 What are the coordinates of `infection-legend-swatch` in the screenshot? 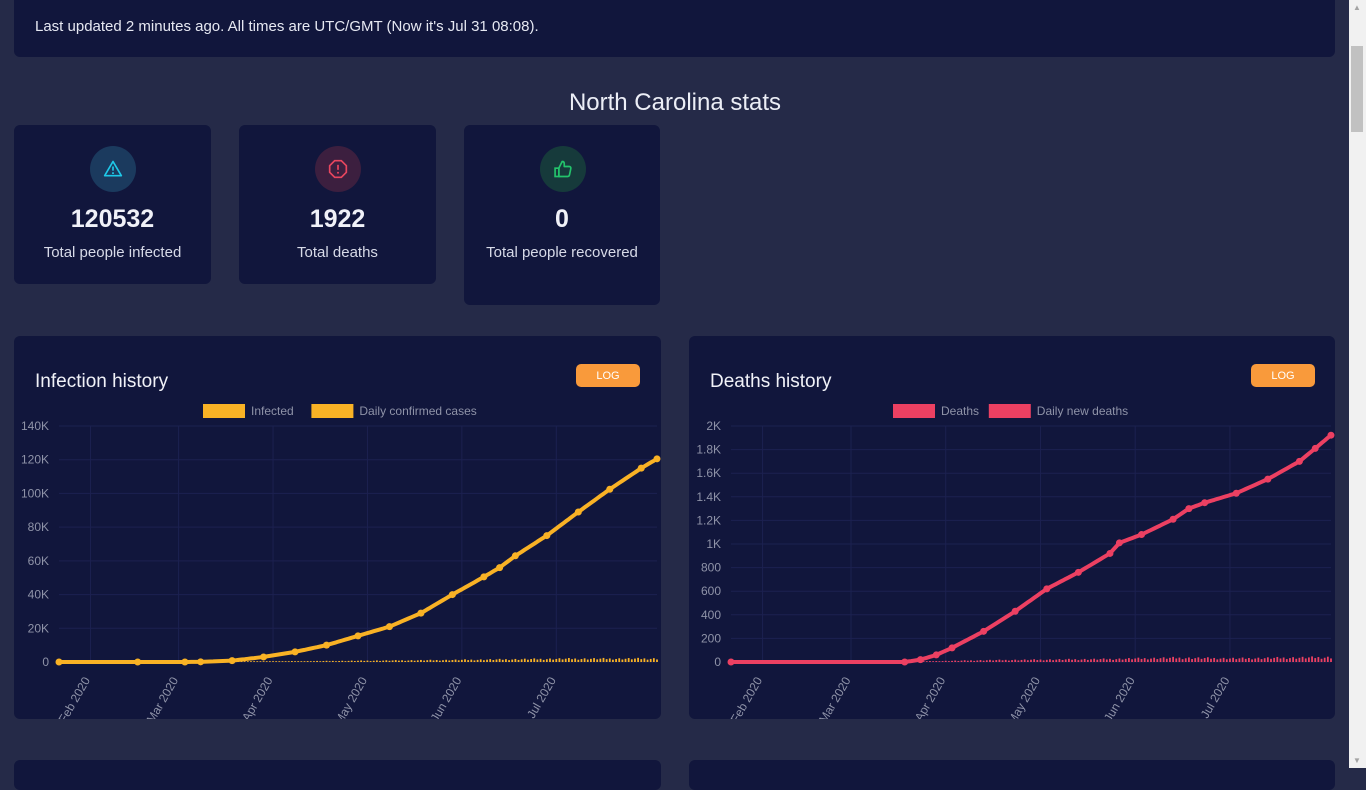 It's located at (332, 411).